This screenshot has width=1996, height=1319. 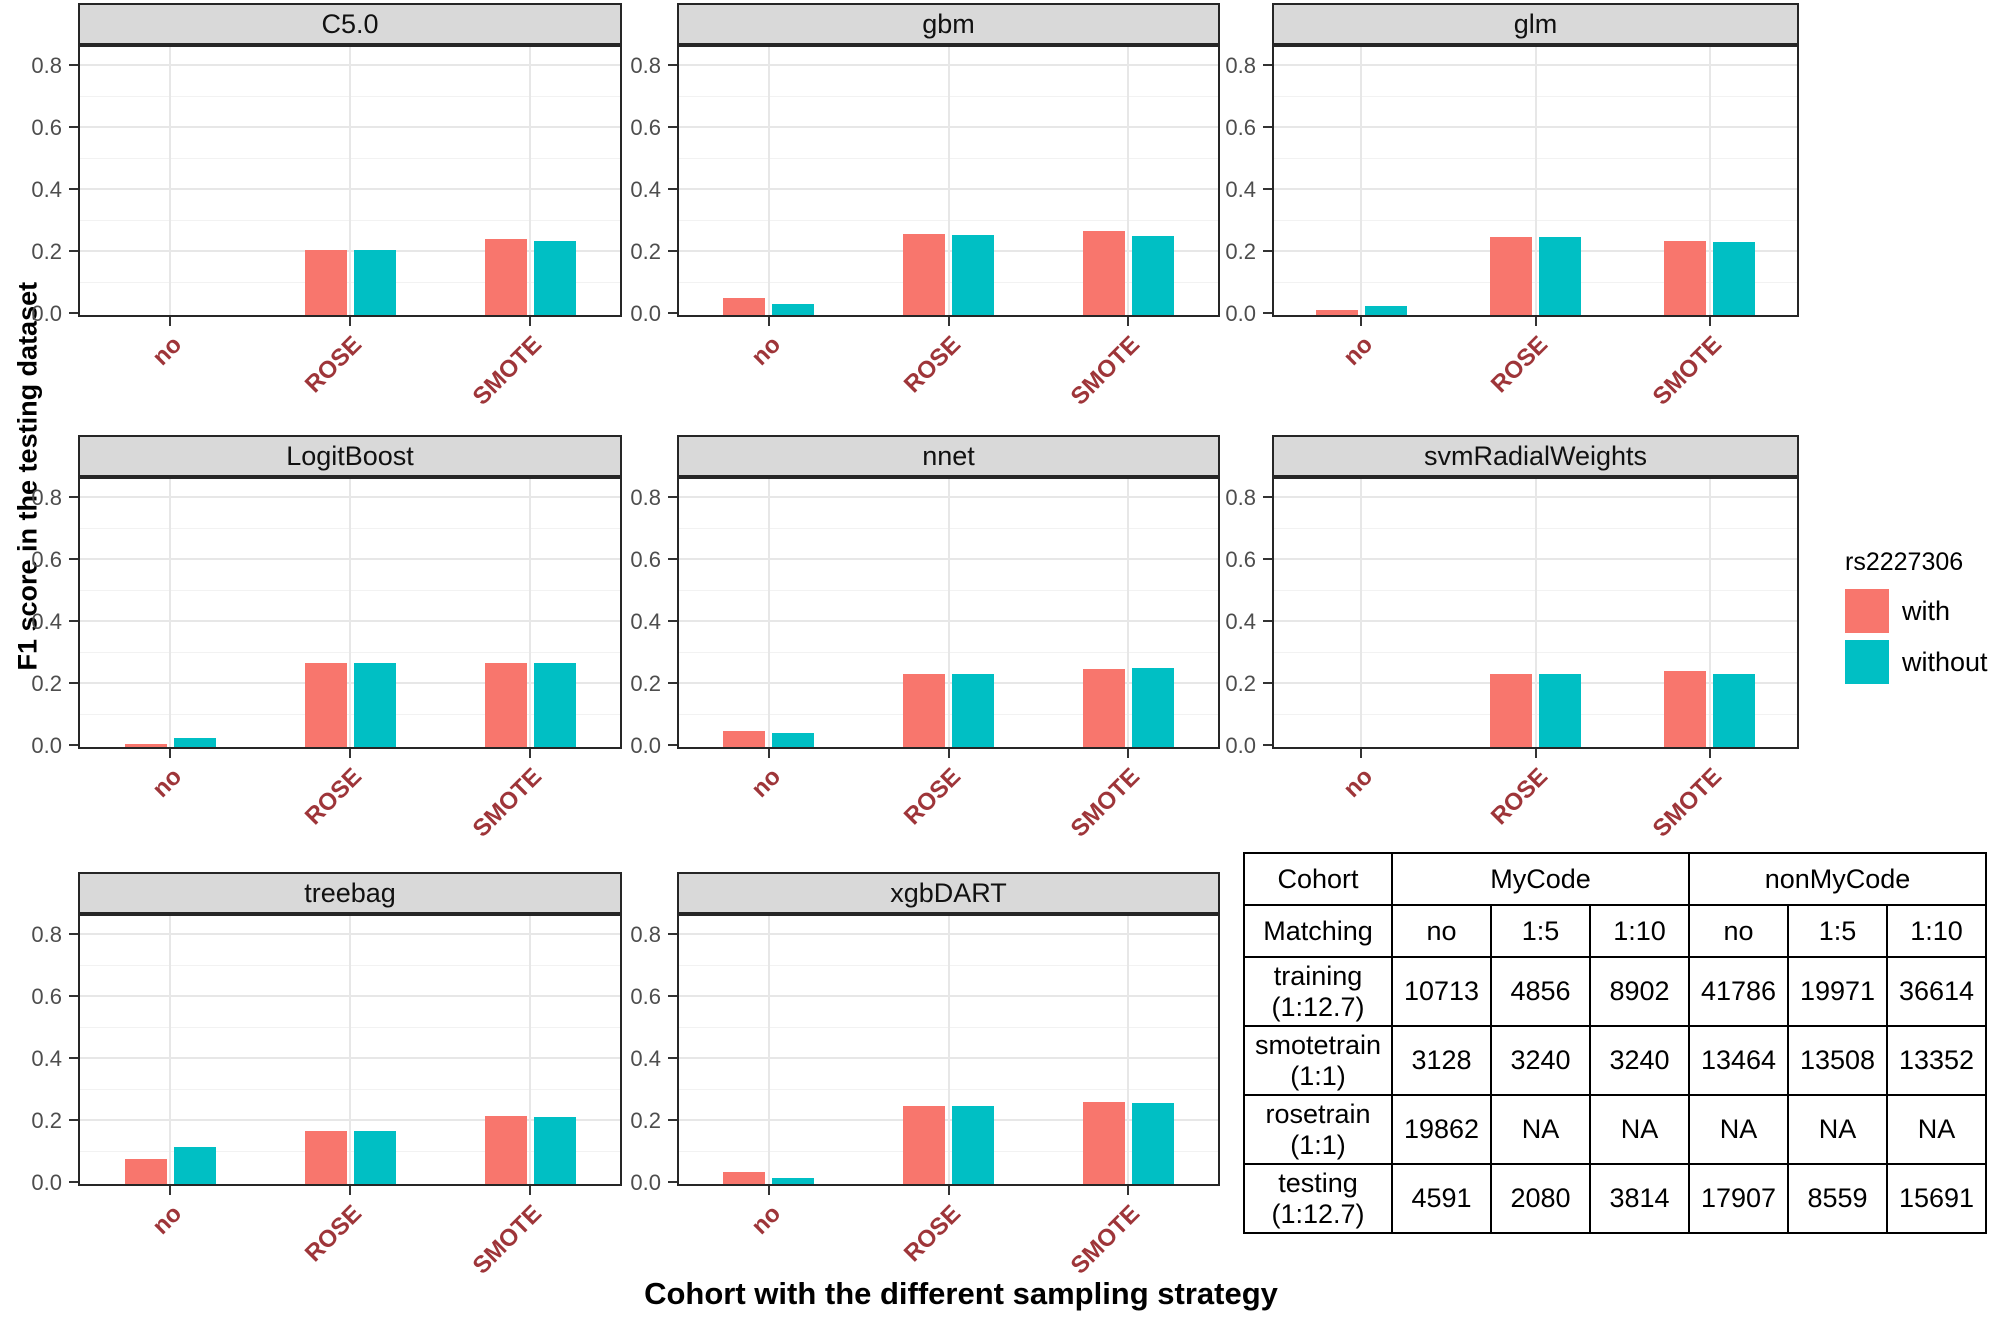 I want to click on table-cell: 19971, so click(x=1837, y=991).